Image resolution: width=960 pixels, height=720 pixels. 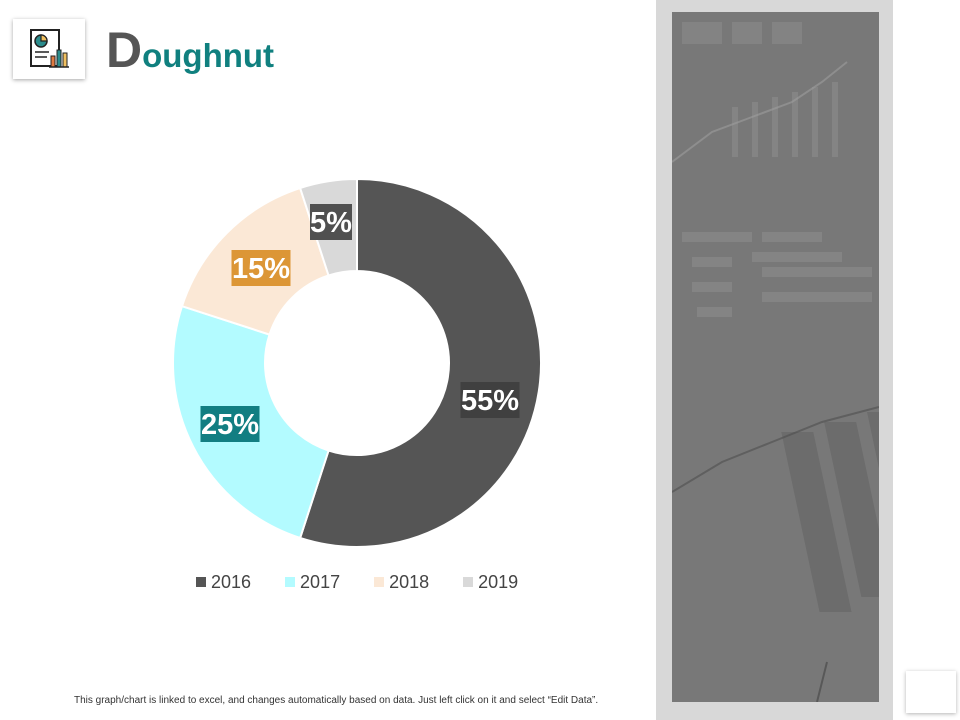 What do you see at coordinates (498, 581) in the screenshot?
I see `legend-label-2019: 2019` at bounding box center [498, 581].